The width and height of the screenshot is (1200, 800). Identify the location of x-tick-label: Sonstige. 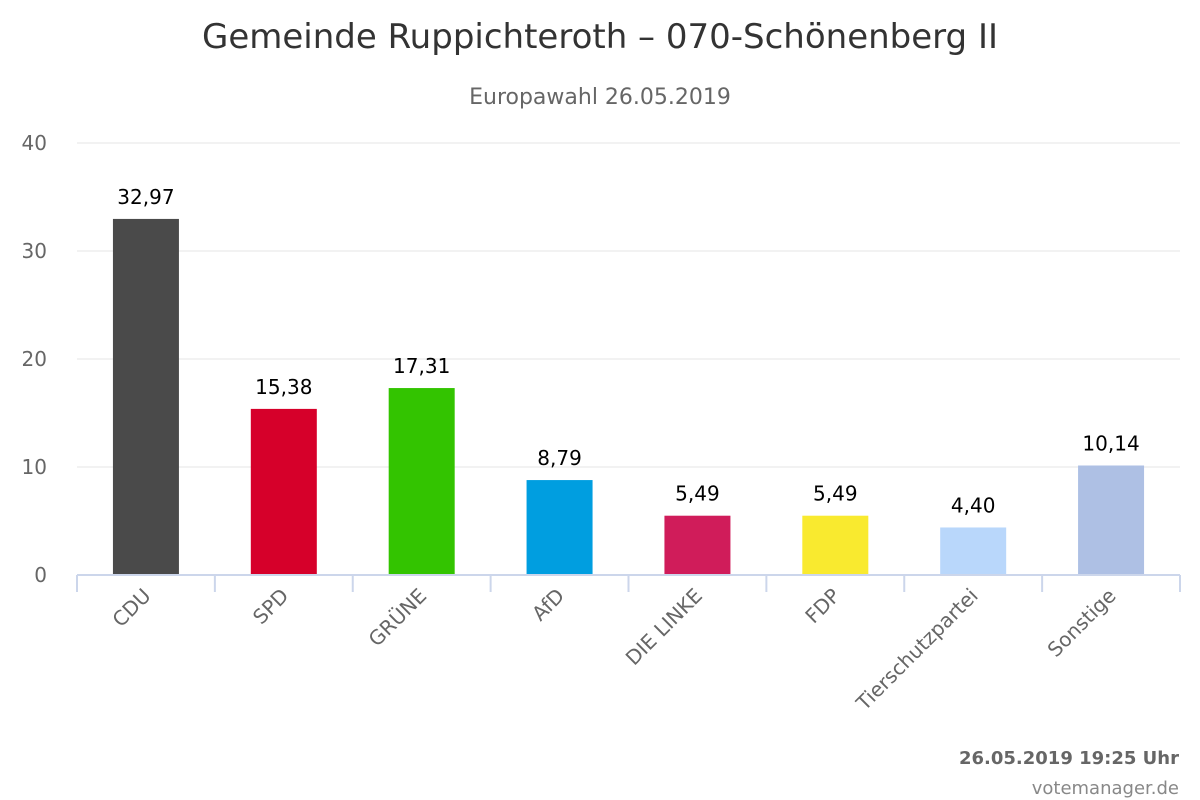
(1082, 623).